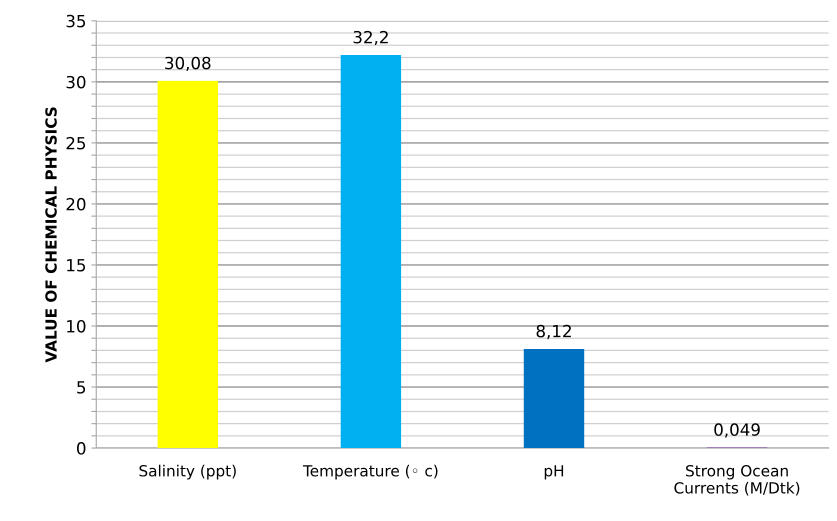 This screenshot has height=521, width=837. What do you see at coordinates (76, 204) in the screenshot?
I see `y-tick-label: 20` at bounding box center [76, 204].